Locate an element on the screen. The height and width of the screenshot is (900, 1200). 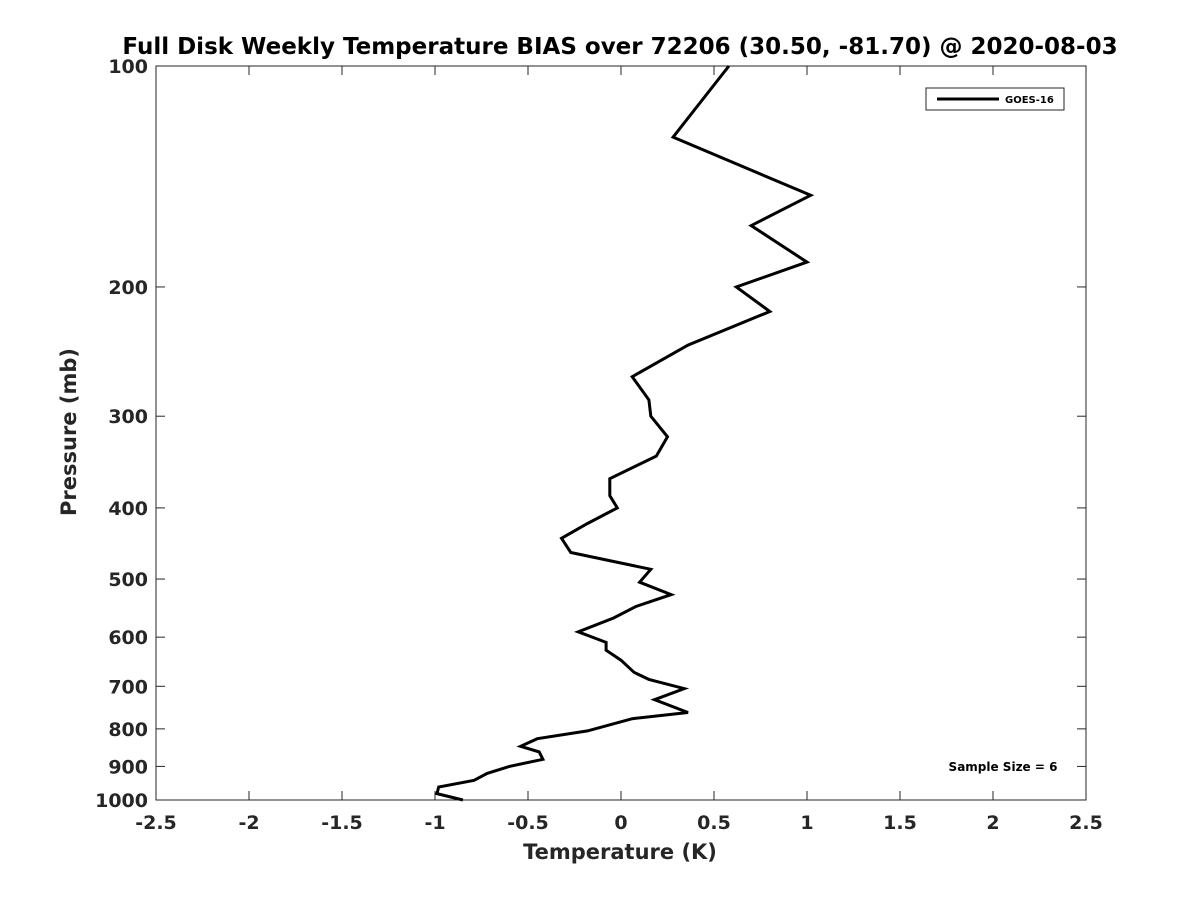
y-tick-label: 600 is located at coordinates (128, 638).